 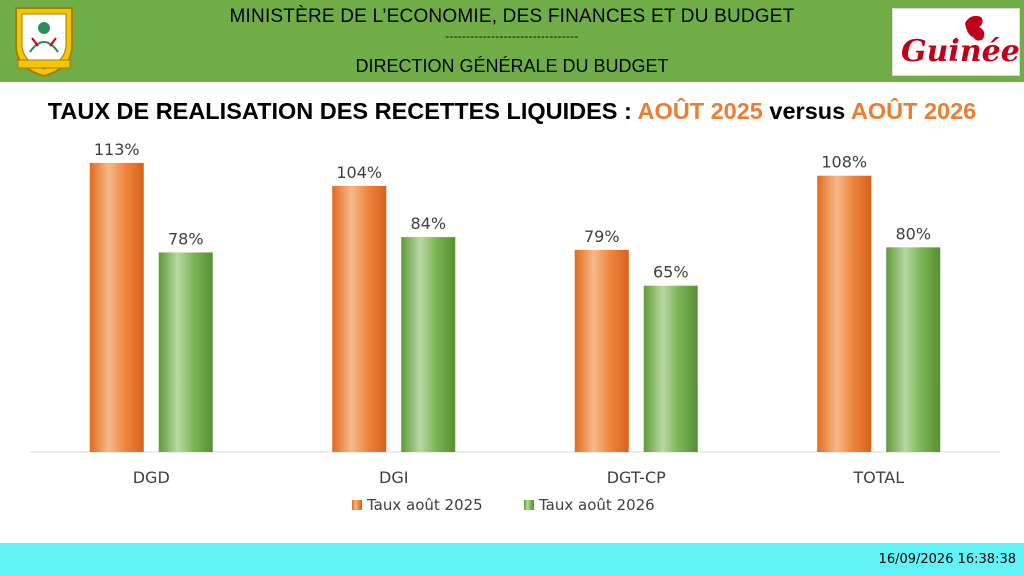 I want to click on data-label: 80%, so click(x=913, y=233).